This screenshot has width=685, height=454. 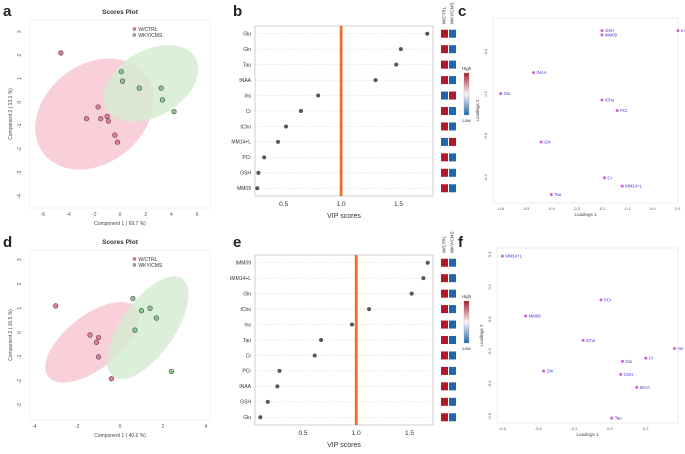 I want to click on panel-letter-b: b, so click(x=237, y=11).